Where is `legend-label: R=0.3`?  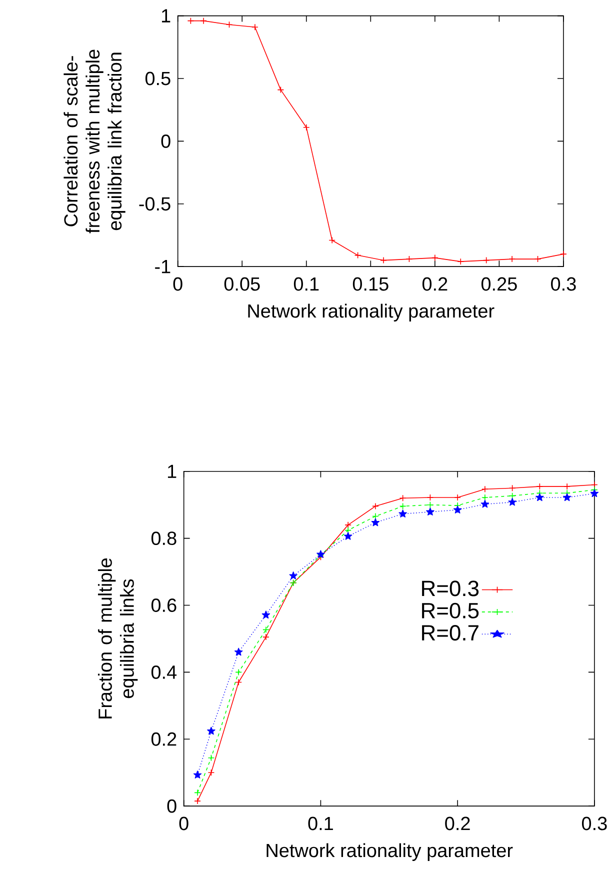 legend-label: R=0.3 is located at coordinates (450, 588).